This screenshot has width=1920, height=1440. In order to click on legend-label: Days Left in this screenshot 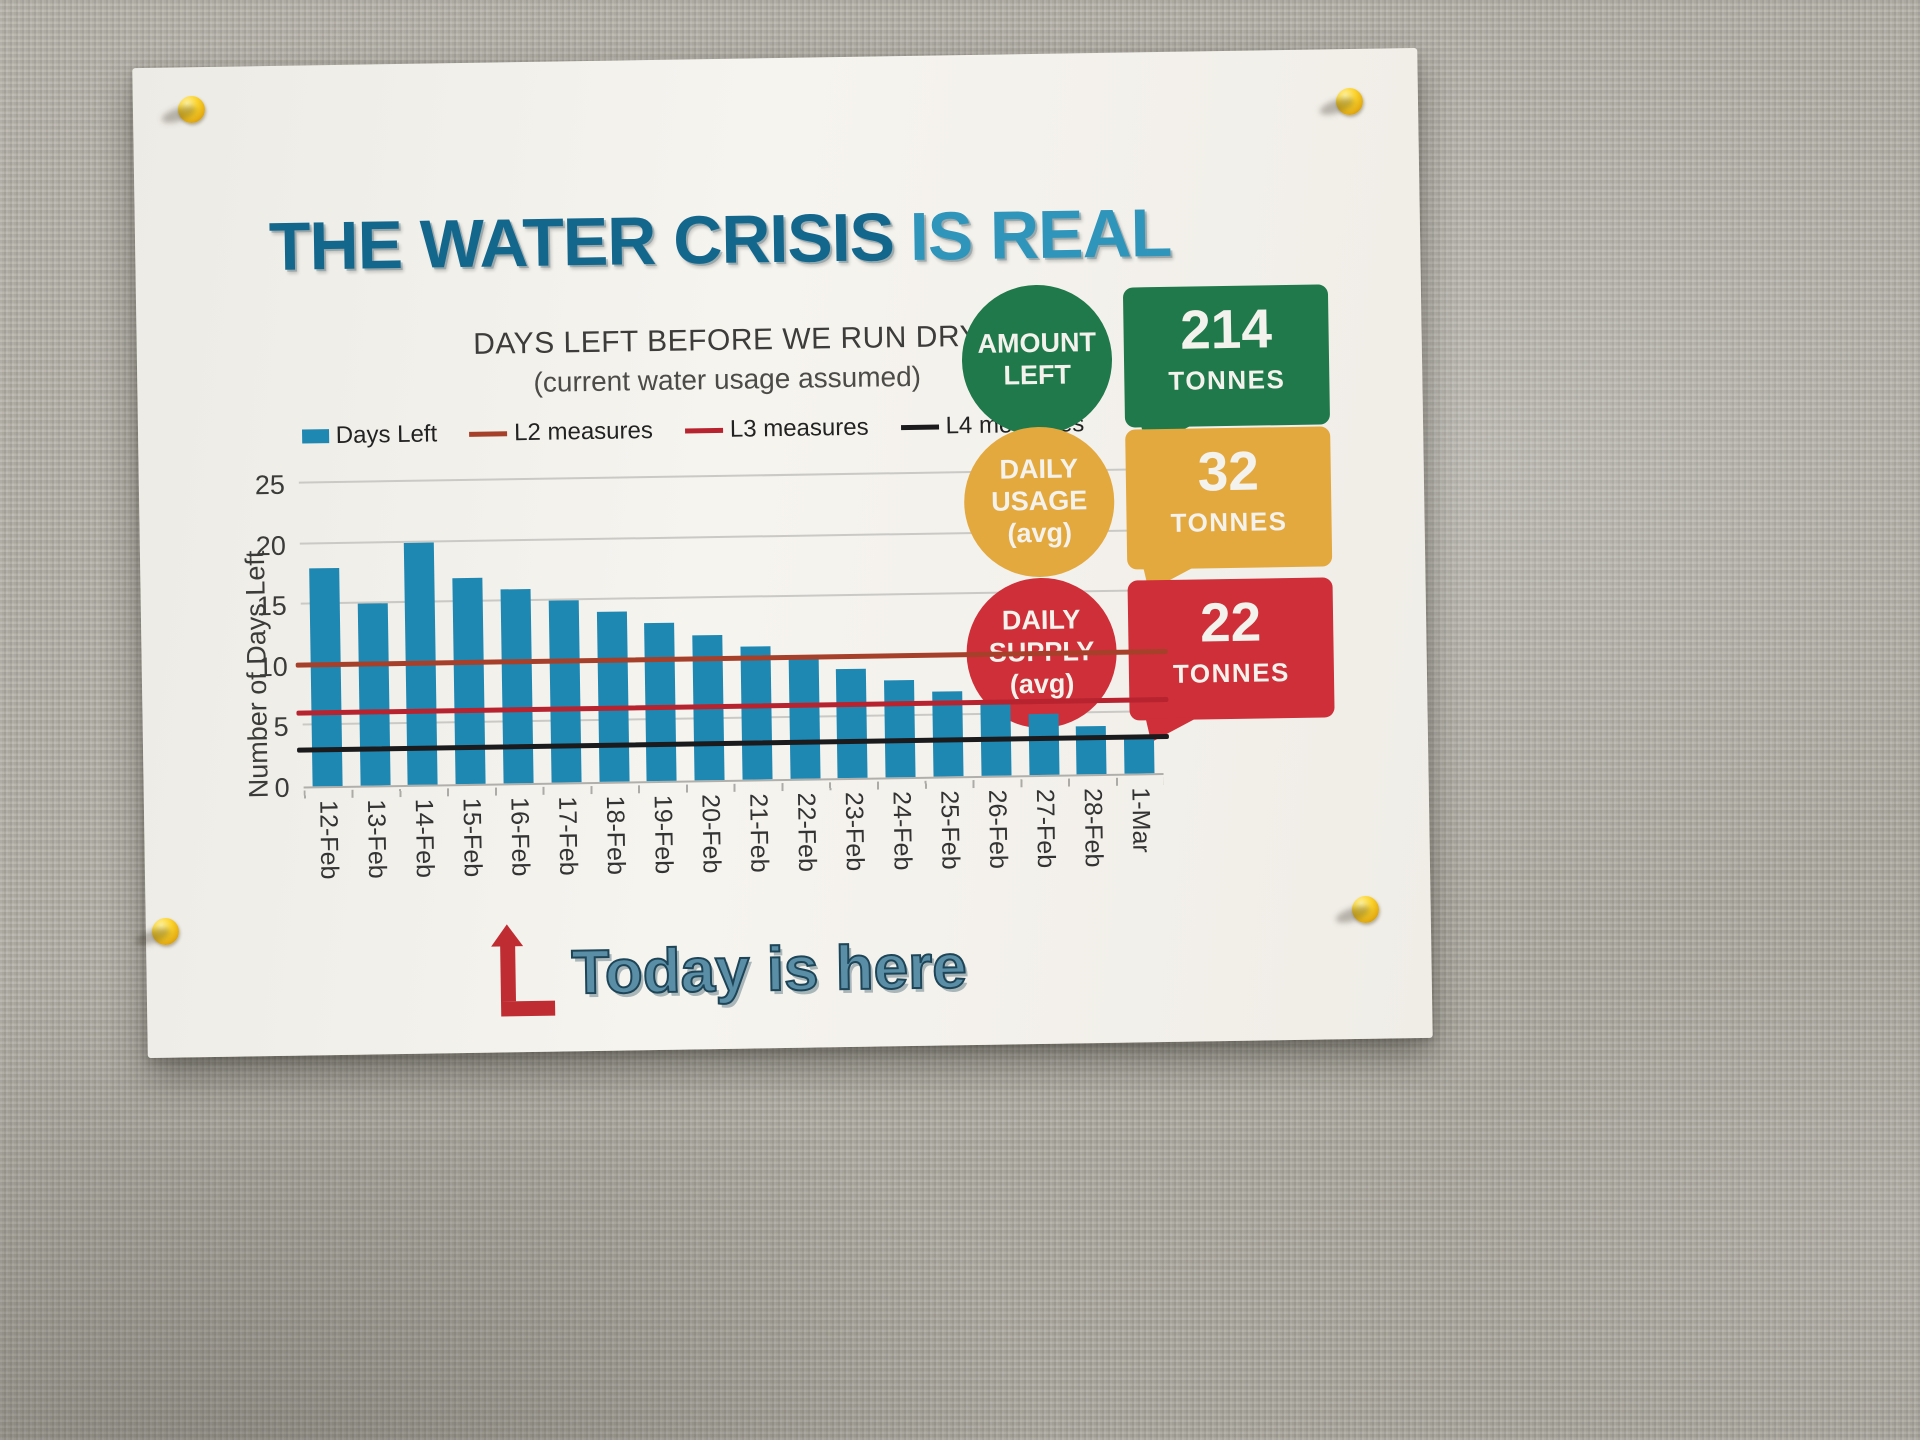, I will do `click(386, 435)`.